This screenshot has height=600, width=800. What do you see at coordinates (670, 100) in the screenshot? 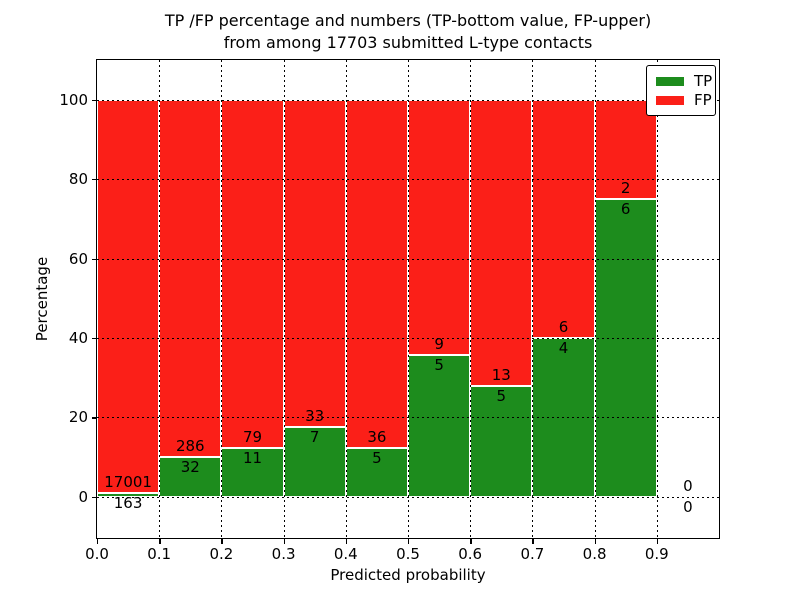
I see `legend-swatch-fp-icon` at bounding box center [670, 100].